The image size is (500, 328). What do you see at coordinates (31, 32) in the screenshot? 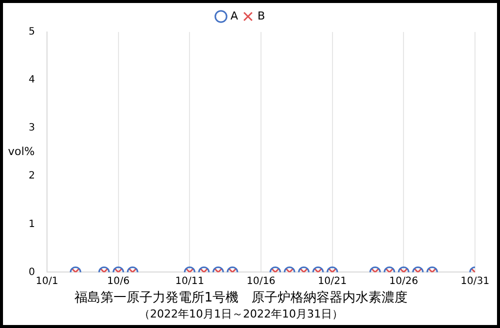
I see `y-tick-label: 5` at bounding box center [31, 32].